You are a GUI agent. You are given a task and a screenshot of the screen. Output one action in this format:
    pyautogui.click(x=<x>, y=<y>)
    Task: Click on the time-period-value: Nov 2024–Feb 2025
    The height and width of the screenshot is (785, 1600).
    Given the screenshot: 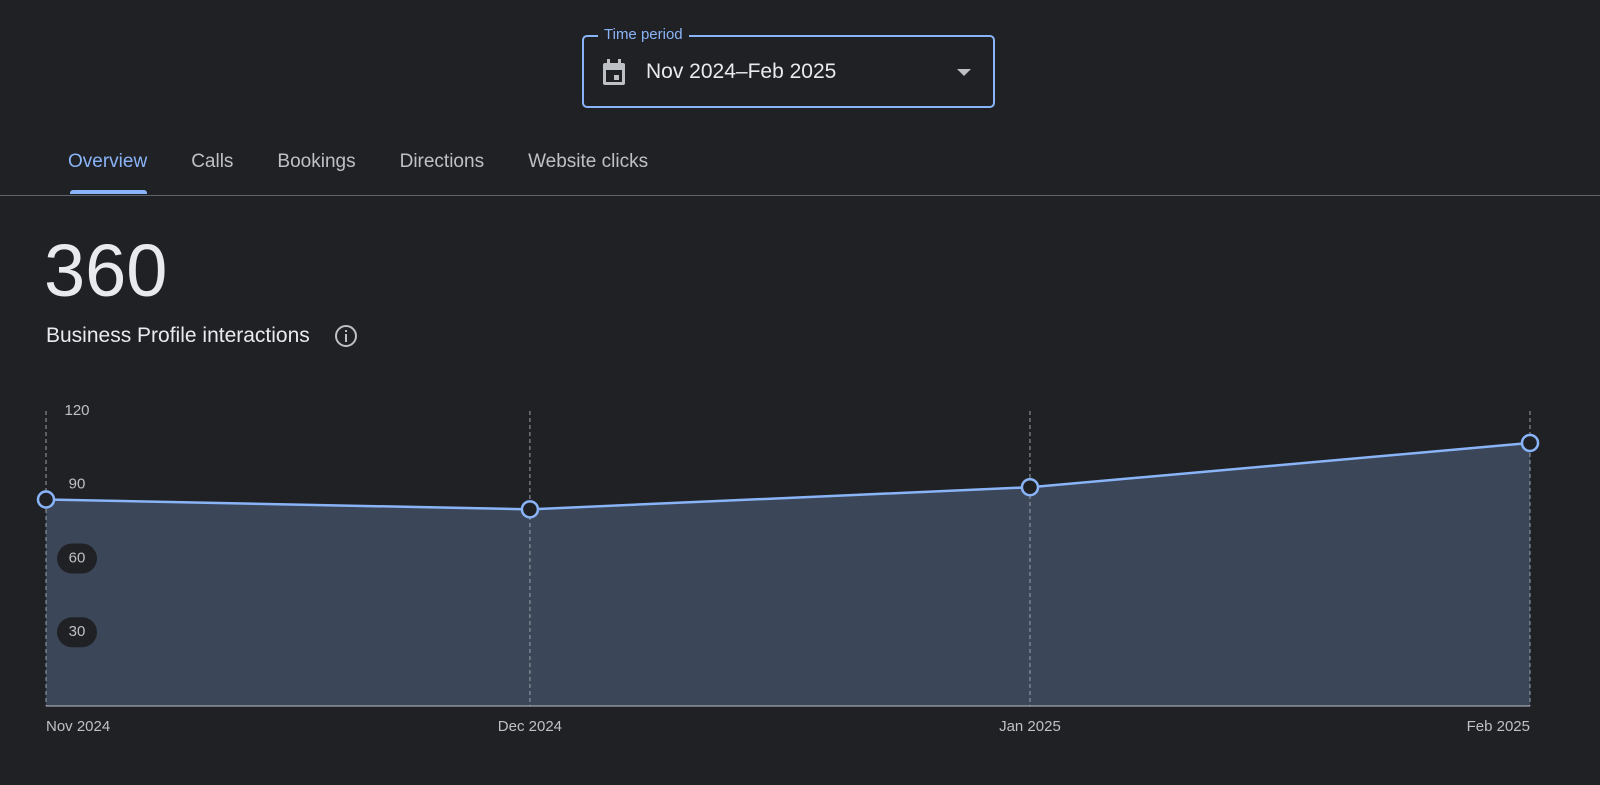 What is the action you would take?
    pyautogui.click(x=741, y=71)
    